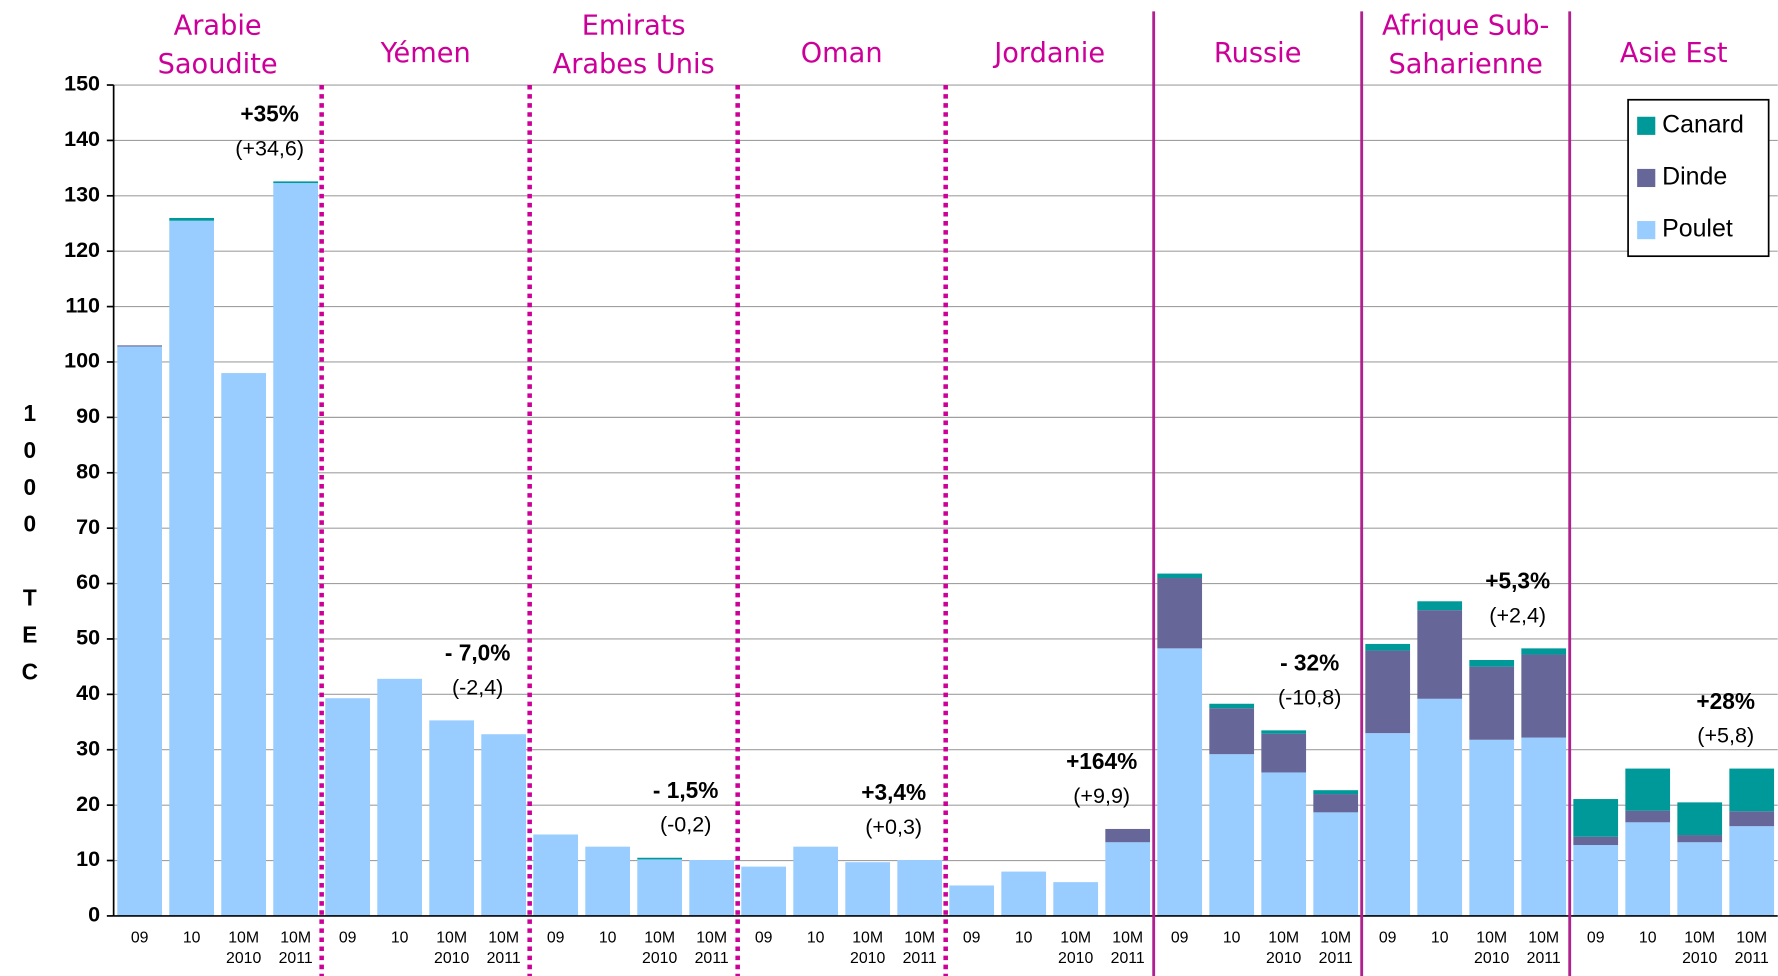 The image size is (1778, 976). What do you see at coordinates (88, 638) in the screenshot?
I see `y-tick-label: 50` at bounding box center [88, 638].